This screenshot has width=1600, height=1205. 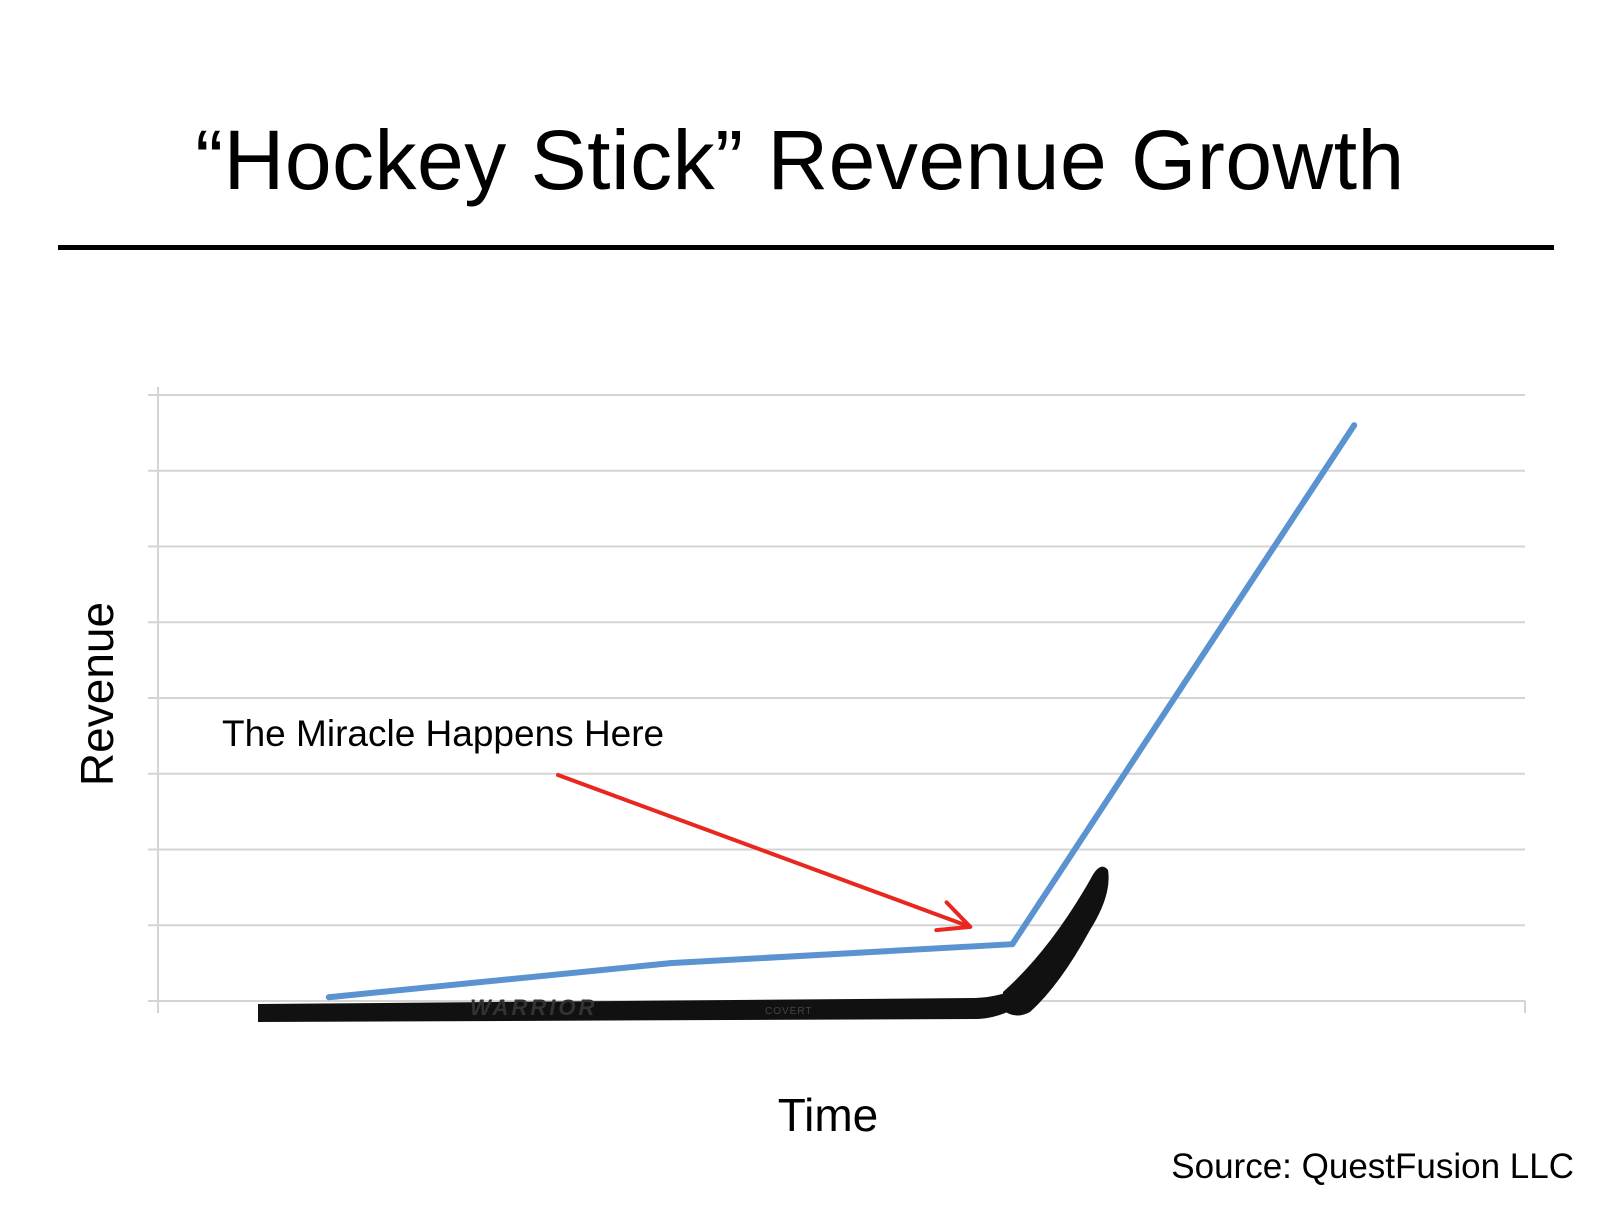 I want to click on annotation-arrow, so click(x=764, y=853).